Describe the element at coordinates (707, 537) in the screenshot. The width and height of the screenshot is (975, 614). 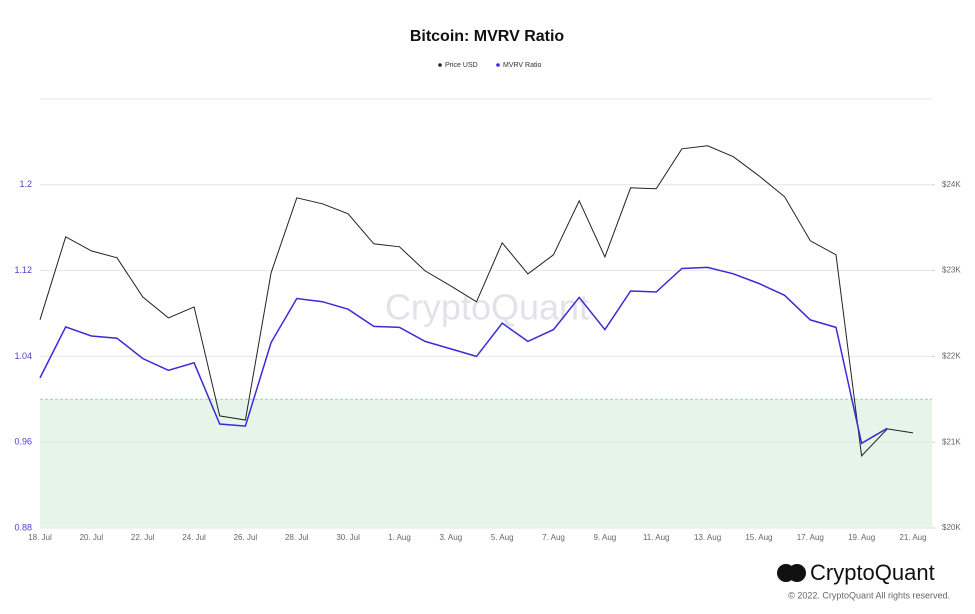
I see `x-tick-label: 13. Aug` at that location.